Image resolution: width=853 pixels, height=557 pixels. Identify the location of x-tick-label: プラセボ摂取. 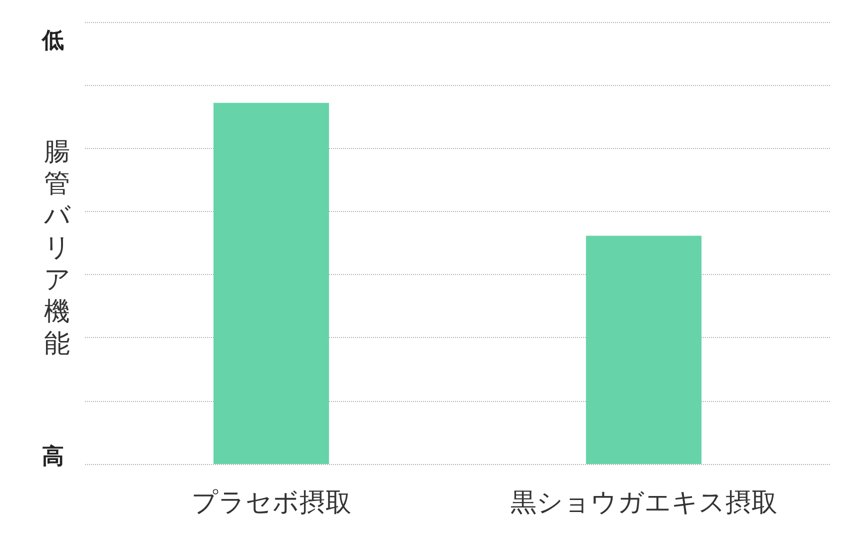
(271, 503).